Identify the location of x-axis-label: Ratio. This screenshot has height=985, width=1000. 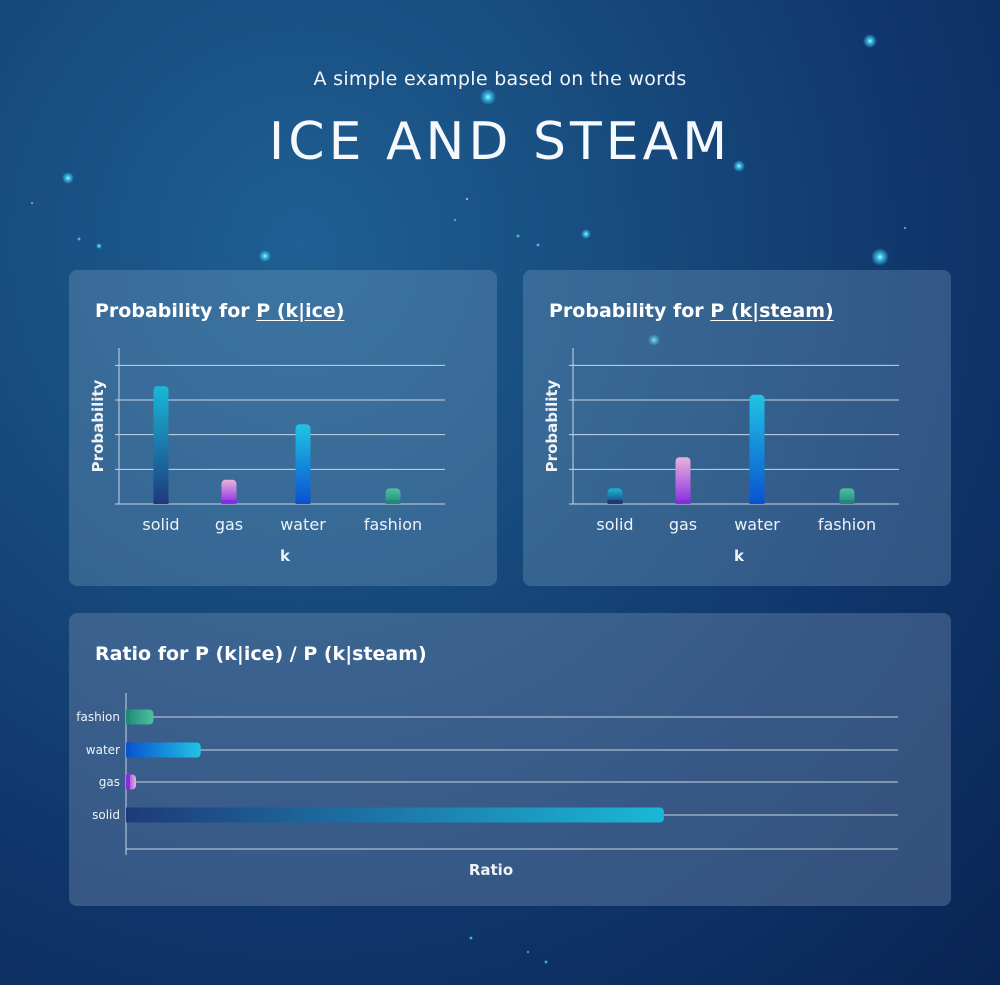
(491, 870).